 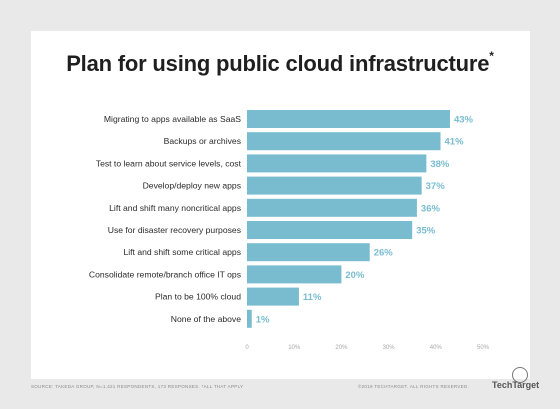 What do you see at coordinates (384, 253) in the screenshot?
I see `data-label: 26%` at bounding box center [384, 253].